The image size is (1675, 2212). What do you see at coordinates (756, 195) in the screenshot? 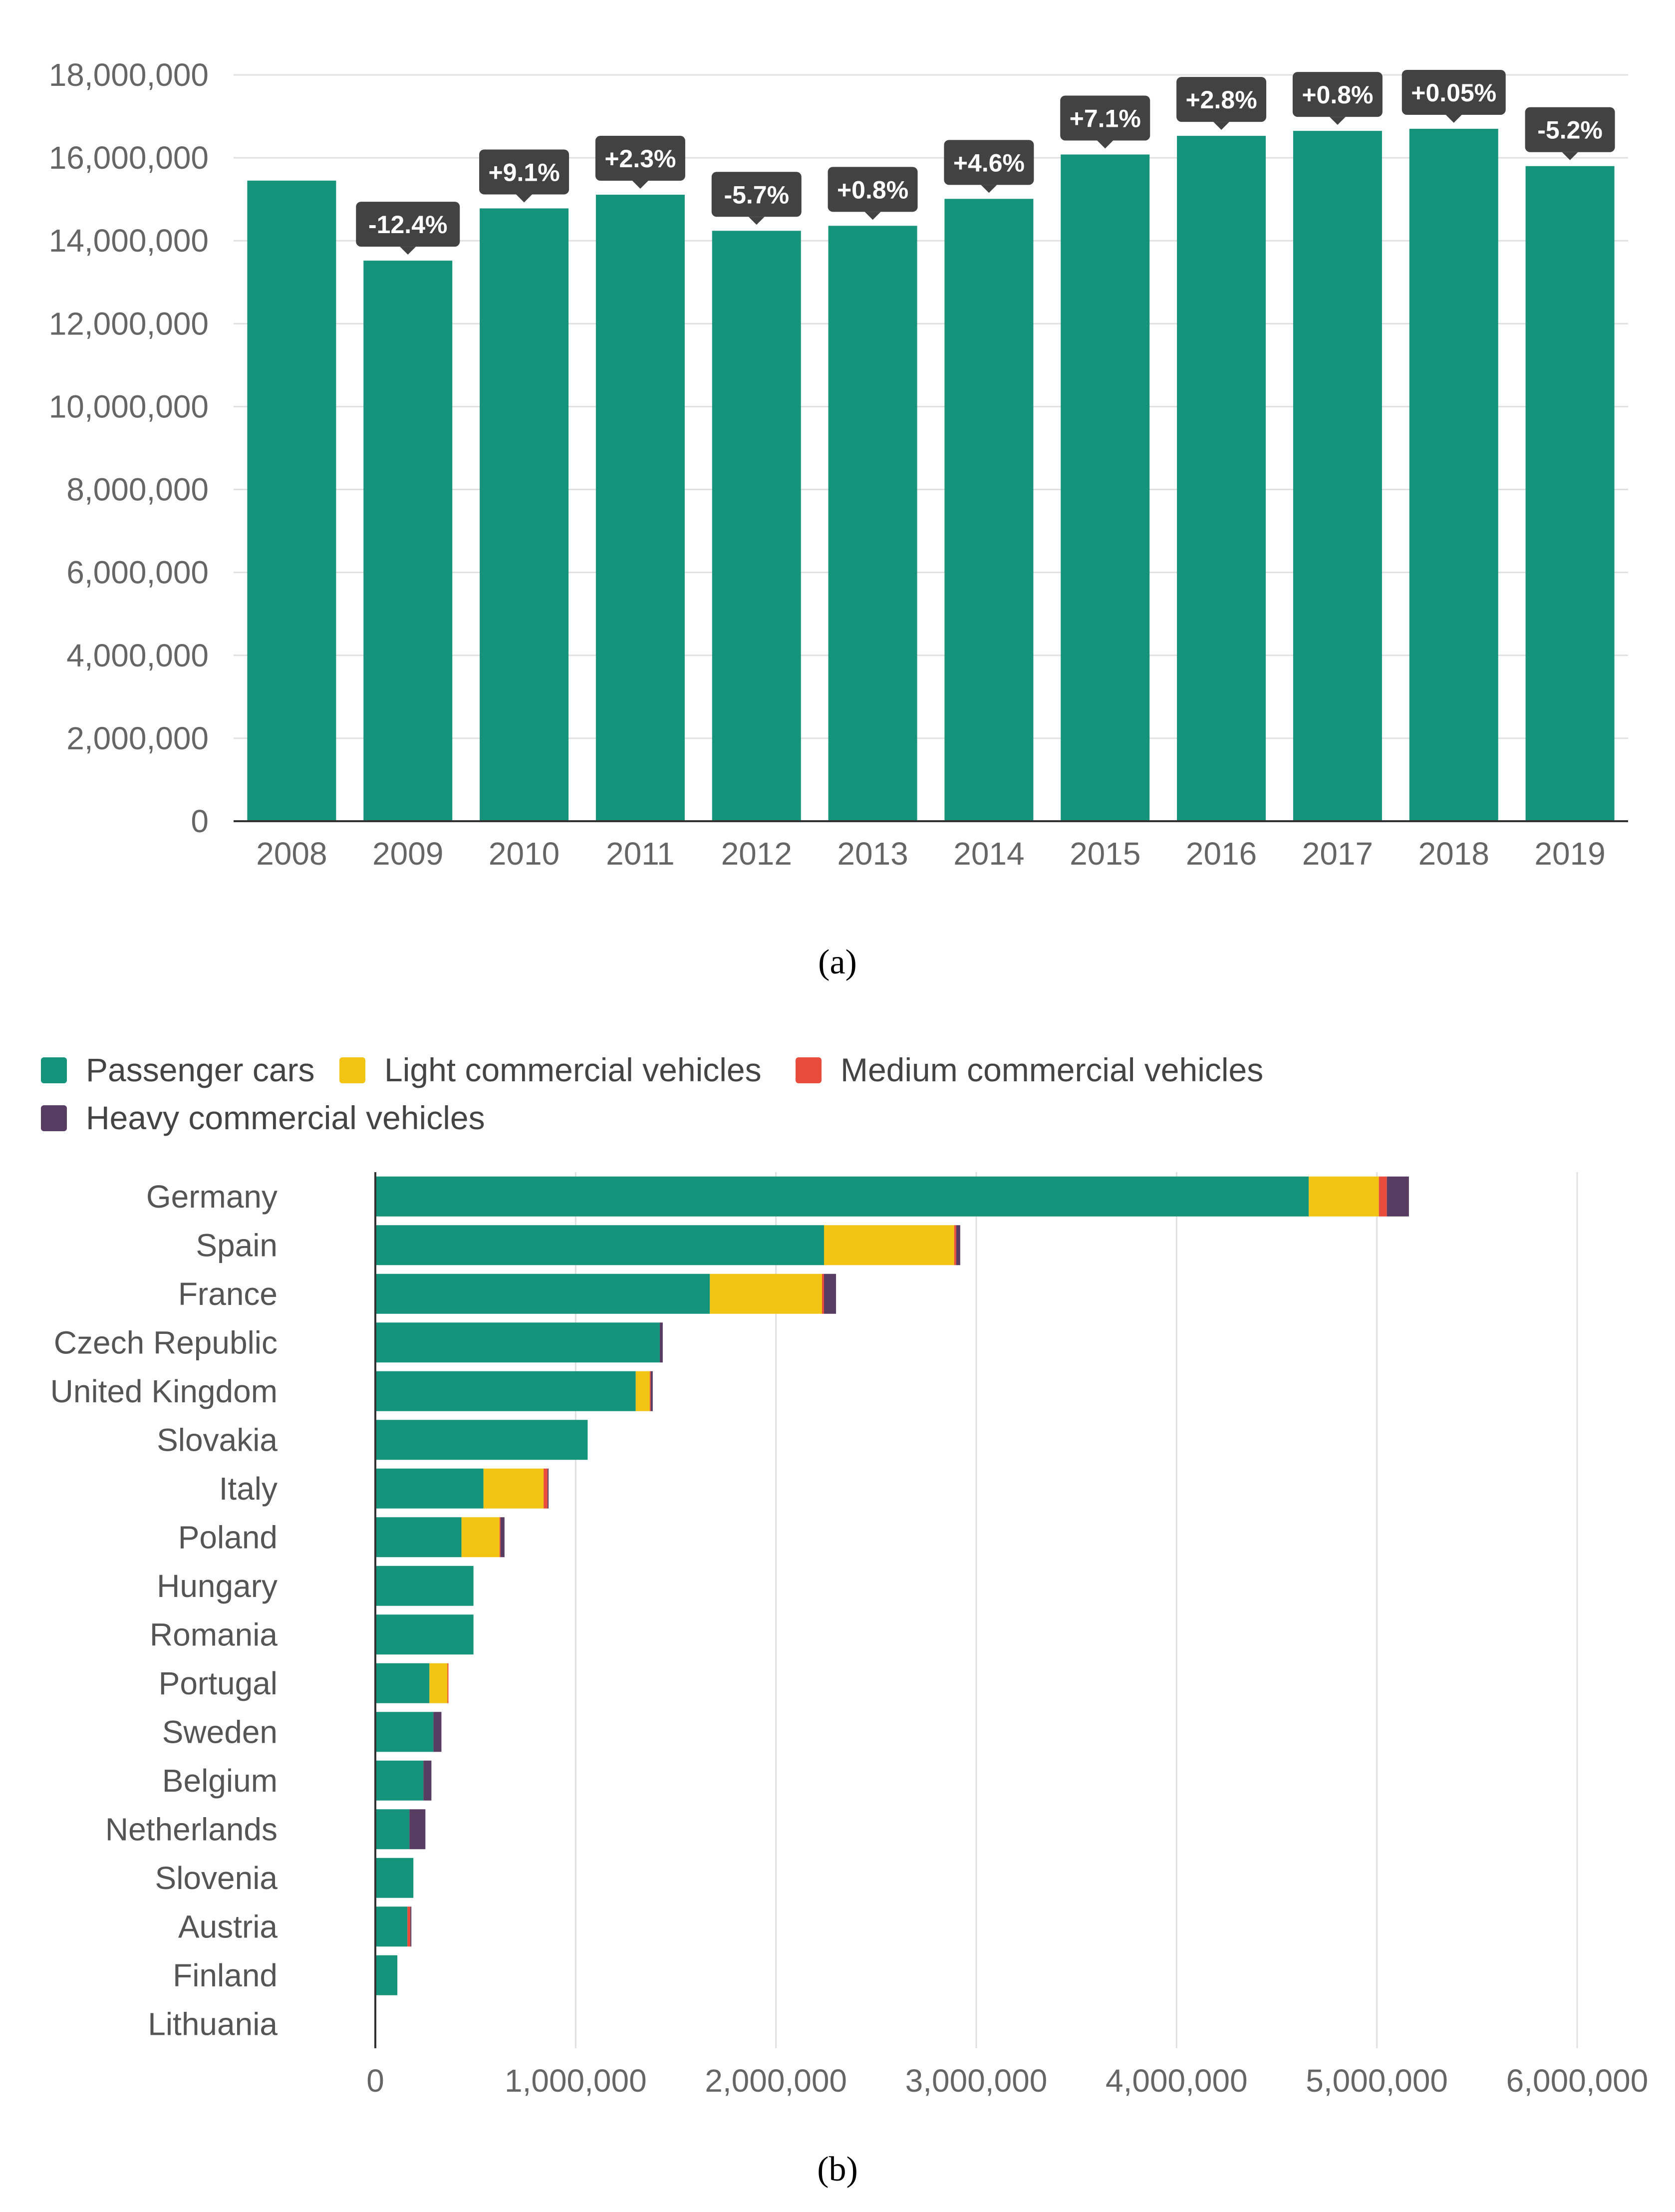
I see `chart-a-data-label: -5.7%` at bounding box center [756, 195].